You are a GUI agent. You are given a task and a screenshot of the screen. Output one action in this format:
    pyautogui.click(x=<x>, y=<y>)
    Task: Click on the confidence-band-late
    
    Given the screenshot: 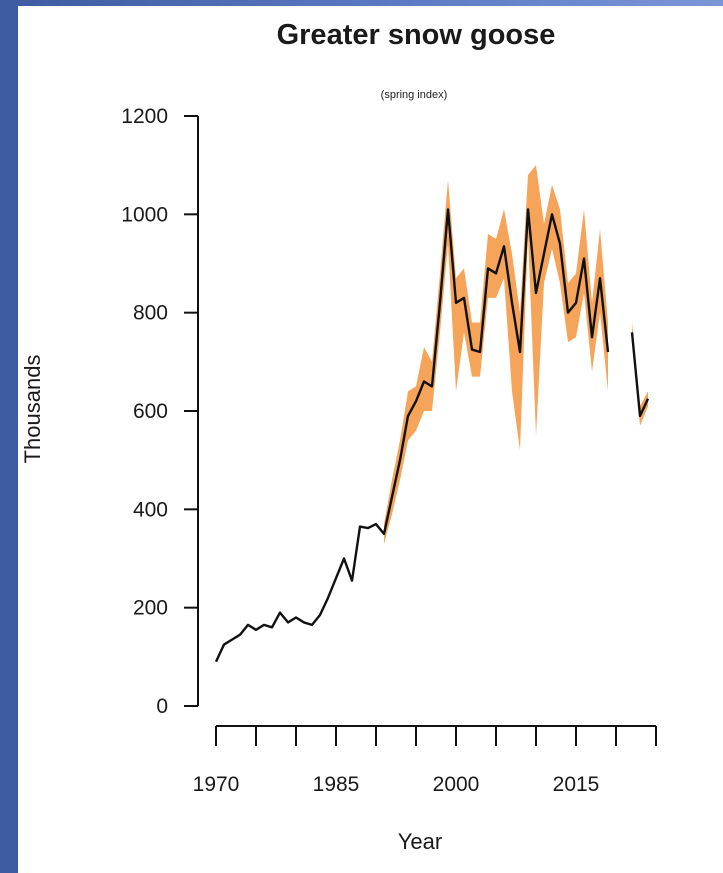 What is the action you would take?
    pyautogui.click(x=640, y=374)
    